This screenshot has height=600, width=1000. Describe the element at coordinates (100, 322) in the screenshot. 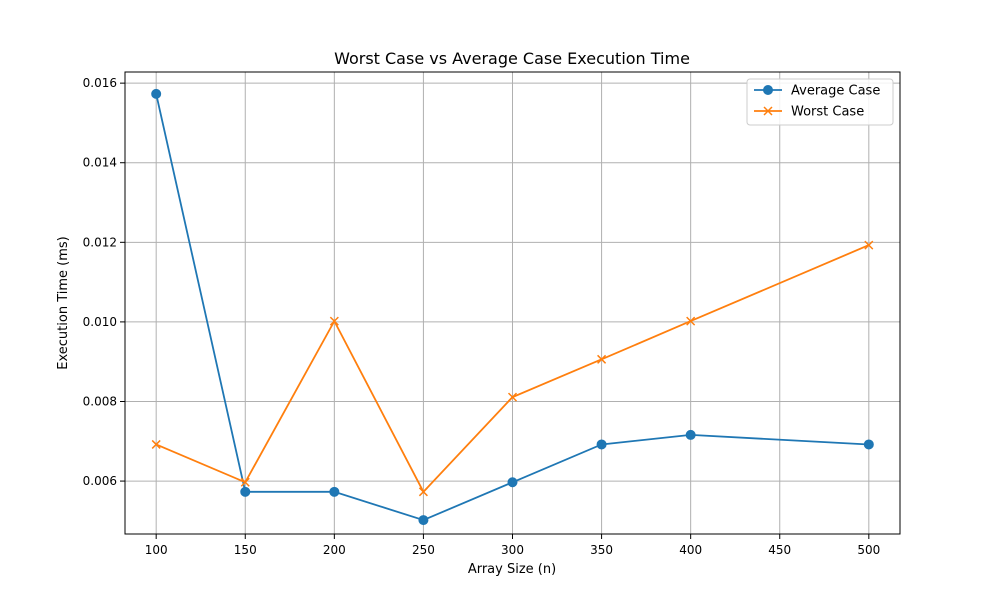

I see `y-tick-label: 0.010` at that location.